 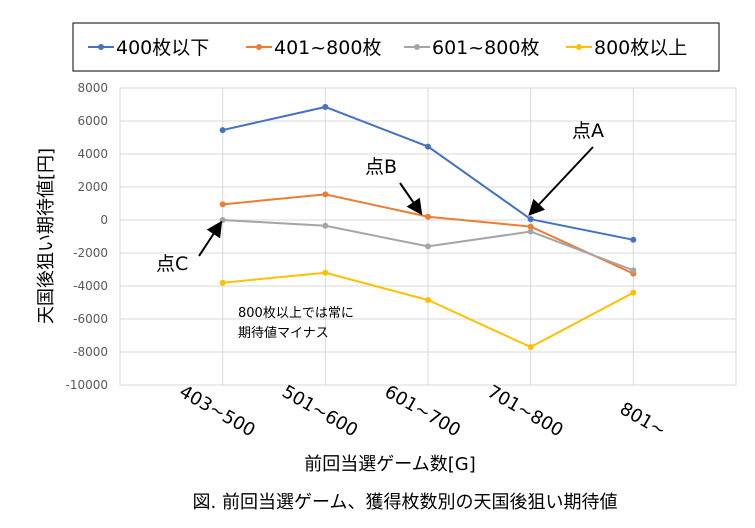 What do you see at coordinates (642, 419) in the screenshot?
I see `x-tick-label: 801~` at bounding box center [642, 419].